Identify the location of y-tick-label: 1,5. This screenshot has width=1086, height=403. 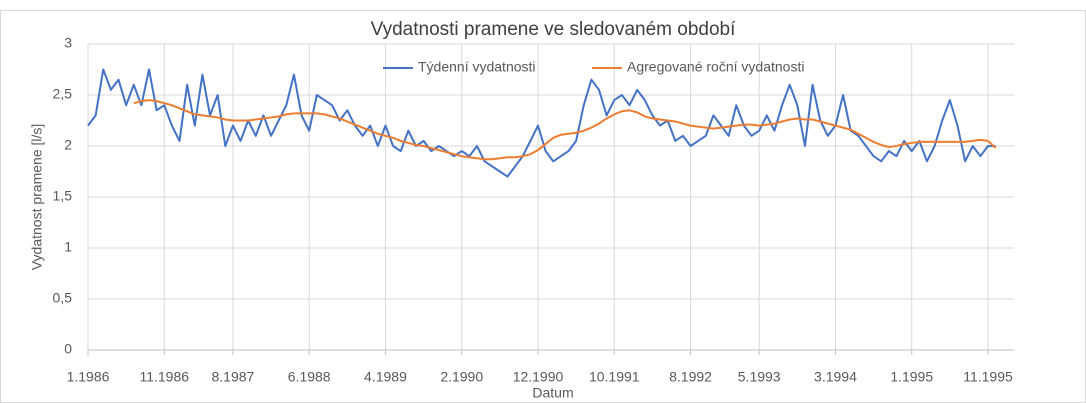
(63, 196).